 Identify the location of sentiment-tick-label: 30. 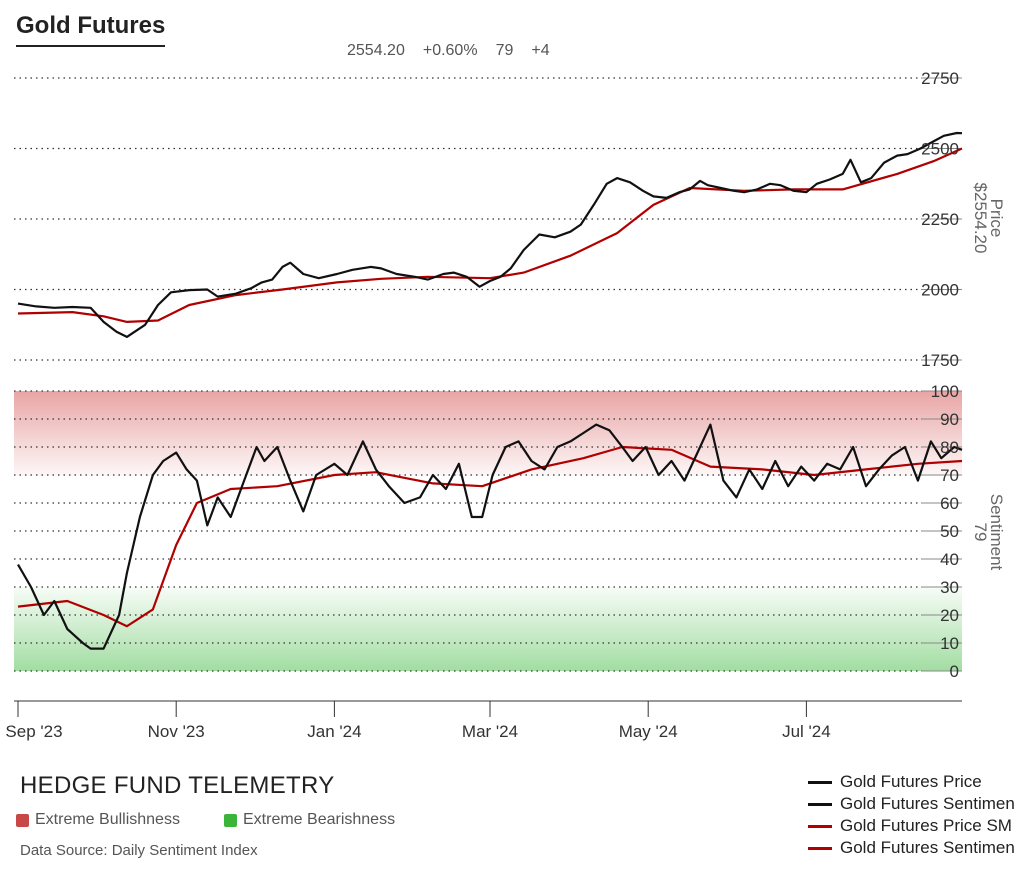
(949, 587).